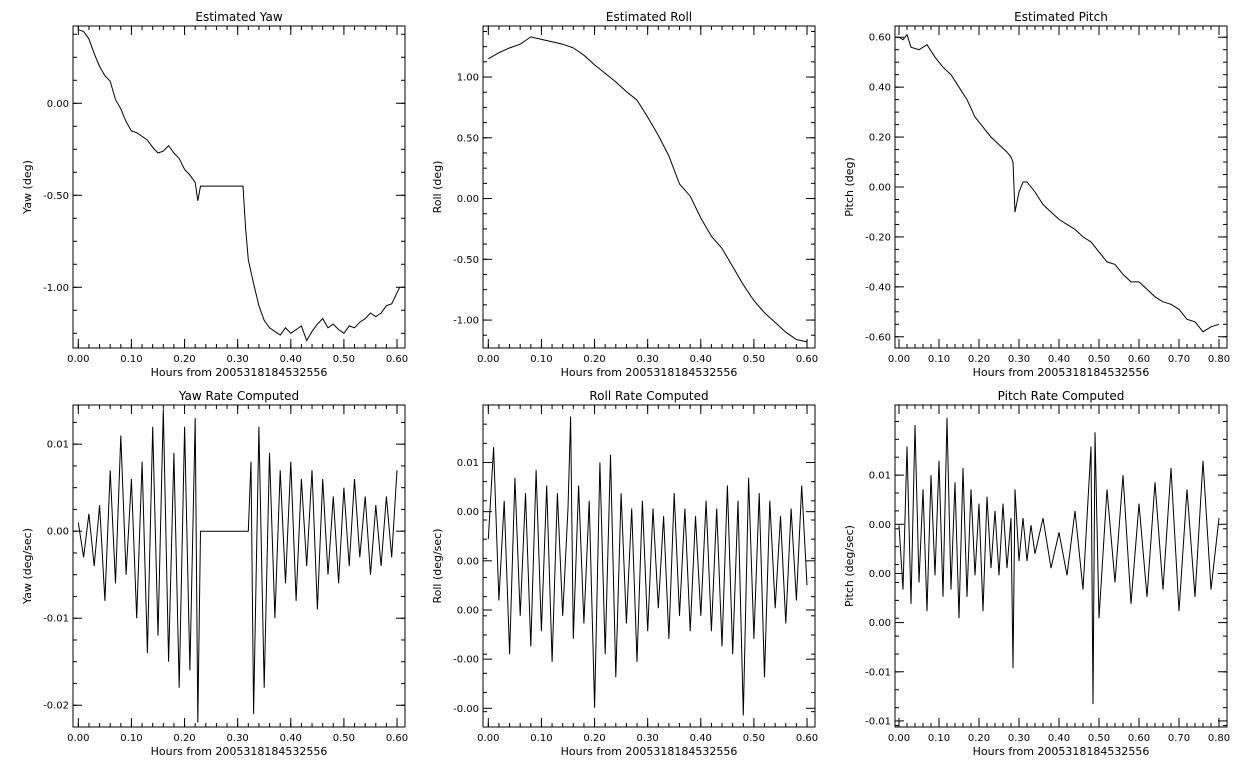 The width and height of the screenshot is (1250, 775). I want to click on y-tick-label: -0.20, so click(878, 237).